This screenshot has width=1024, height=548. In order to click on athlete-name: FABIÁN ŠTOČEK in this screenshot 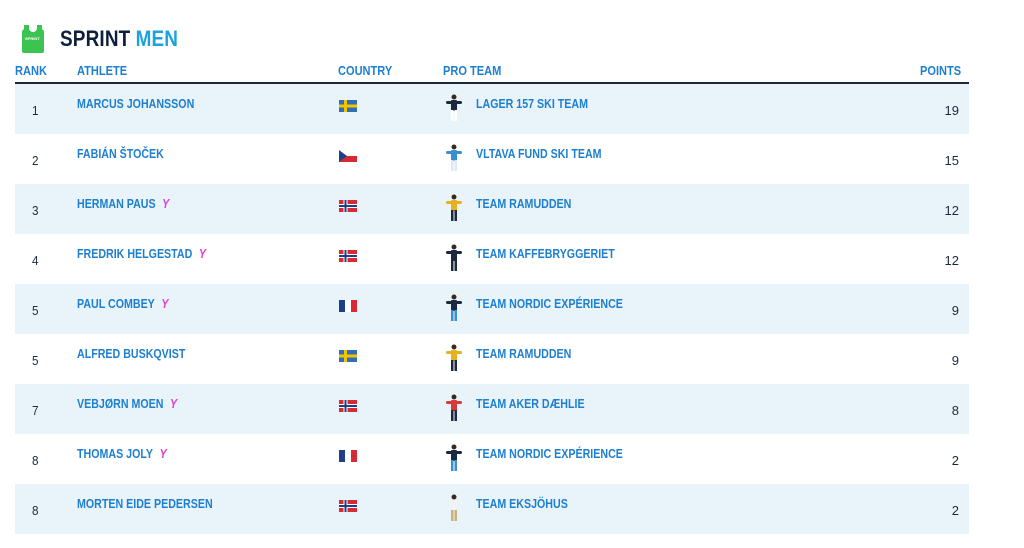, I will do `click(120, 153)`.